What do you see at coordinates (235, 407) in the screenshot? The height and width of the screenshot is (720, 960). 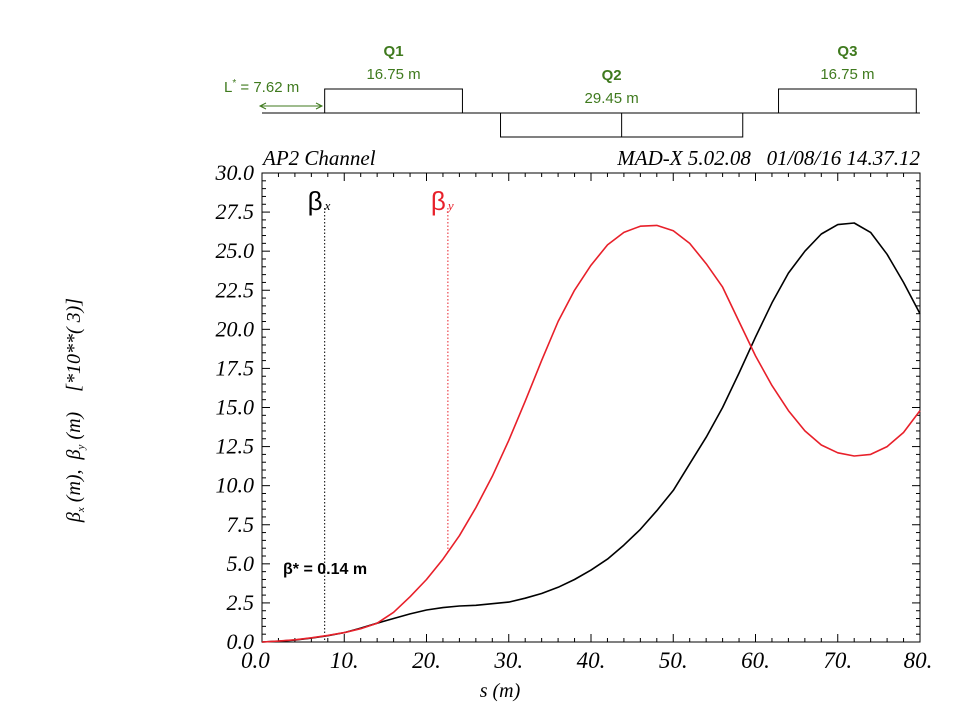 I see `y-tick-label: 15.0` at bounding box center [235, 407].